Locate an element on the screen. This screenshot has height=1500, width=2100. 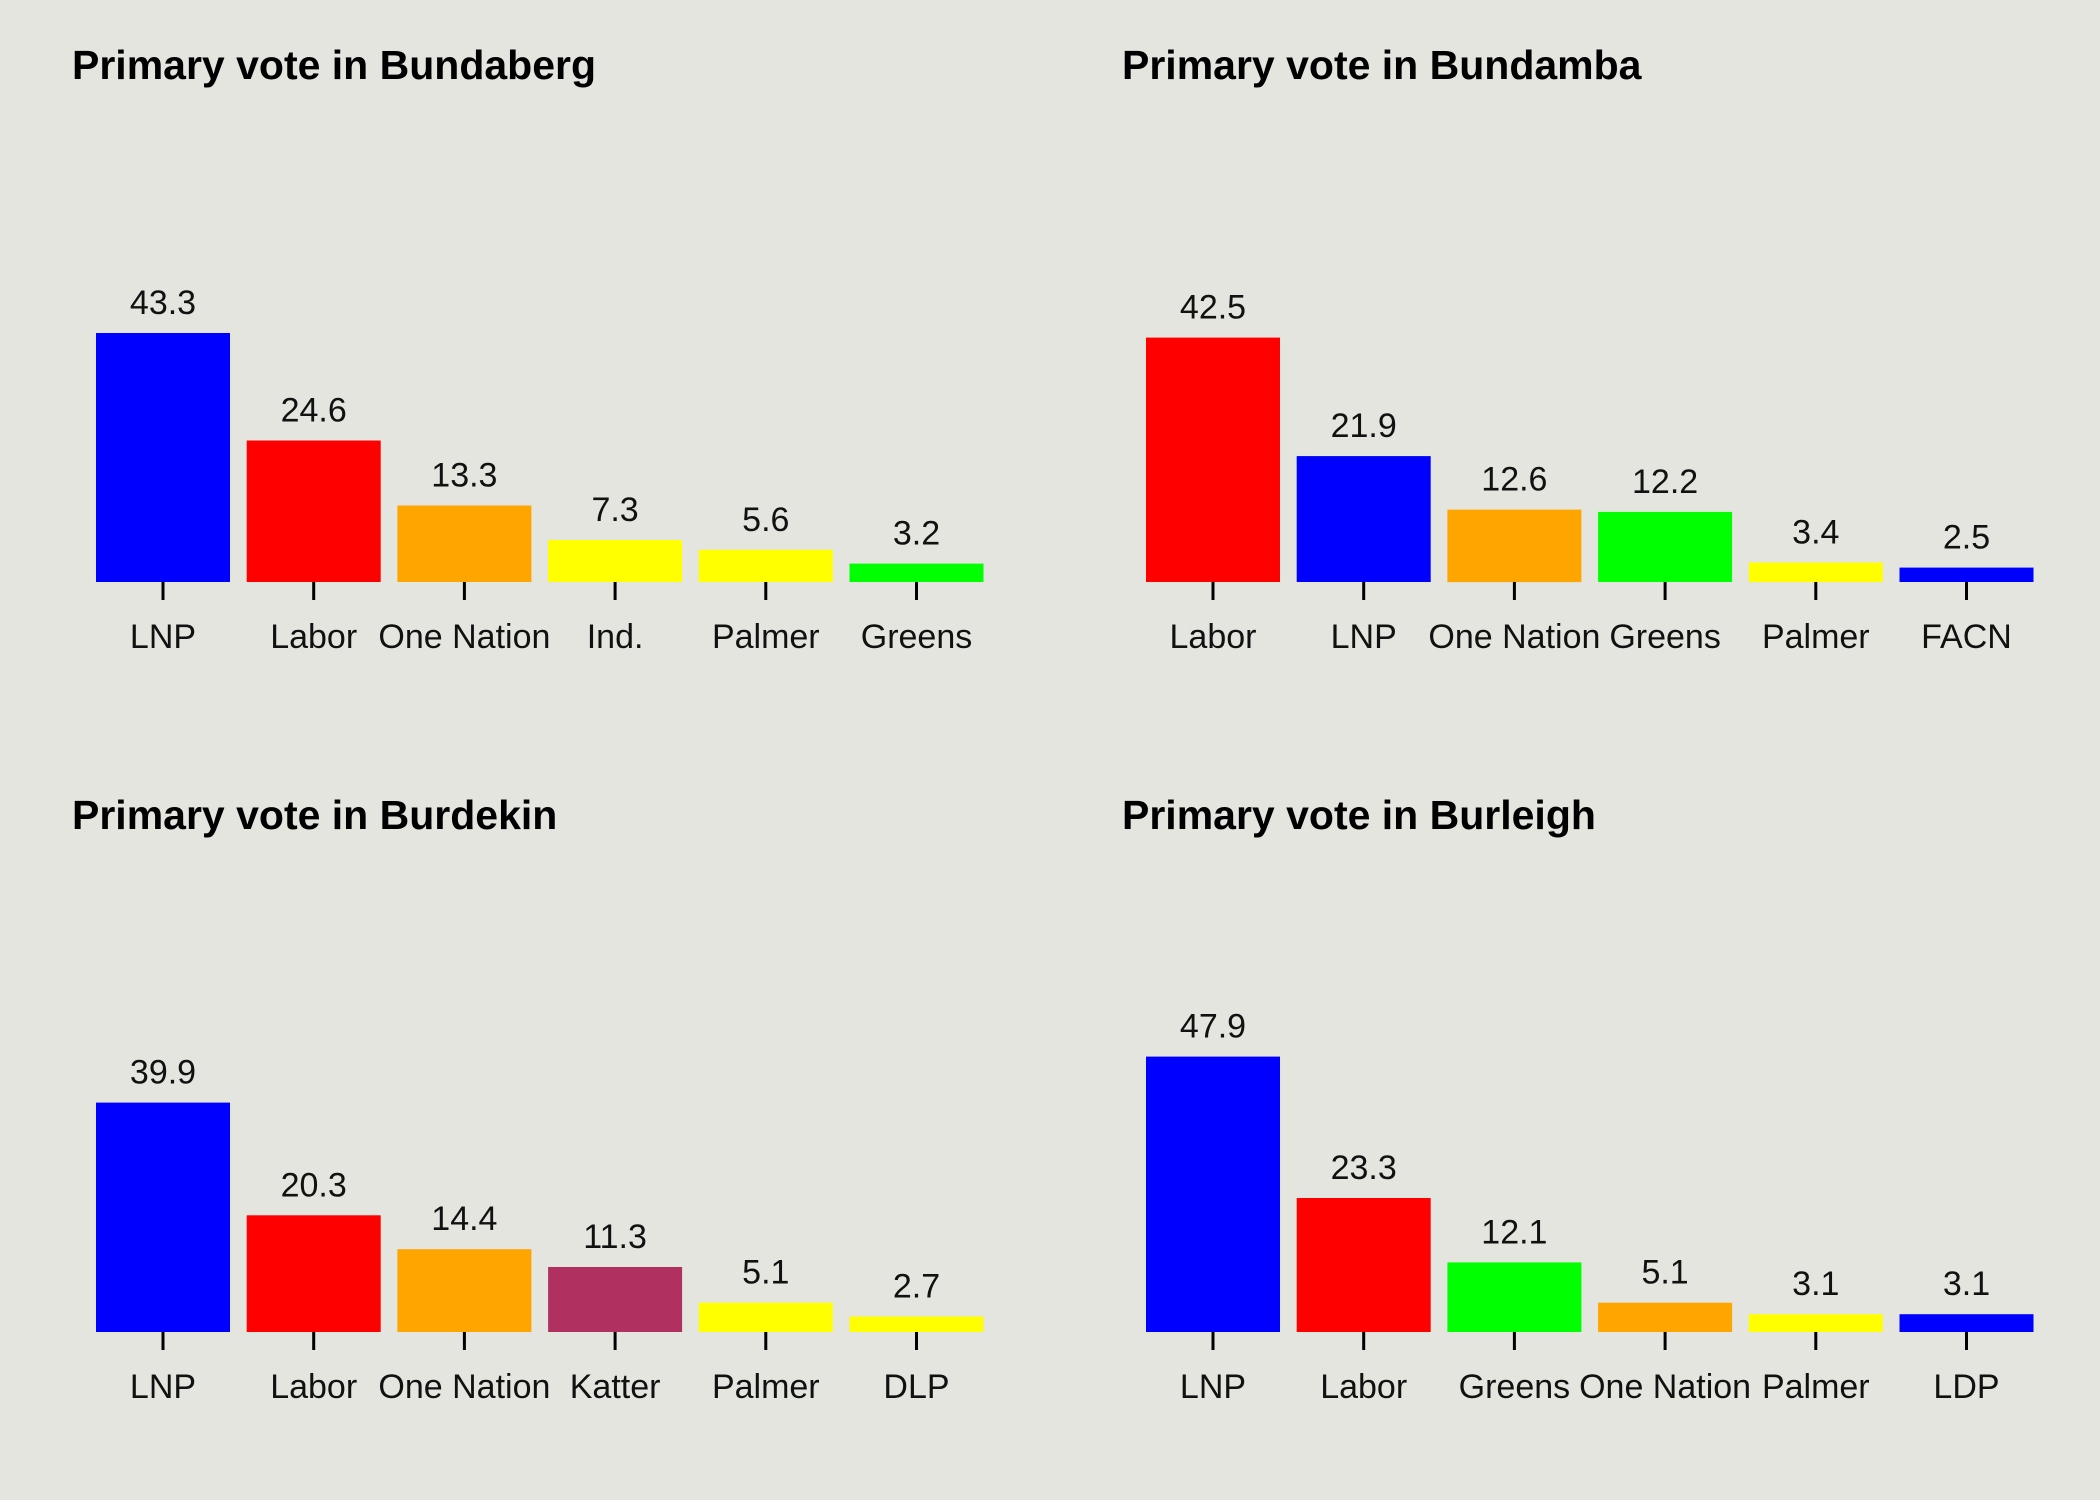
chart-title: Primary vote in Burleigh is located at coordinates (1359, 815).